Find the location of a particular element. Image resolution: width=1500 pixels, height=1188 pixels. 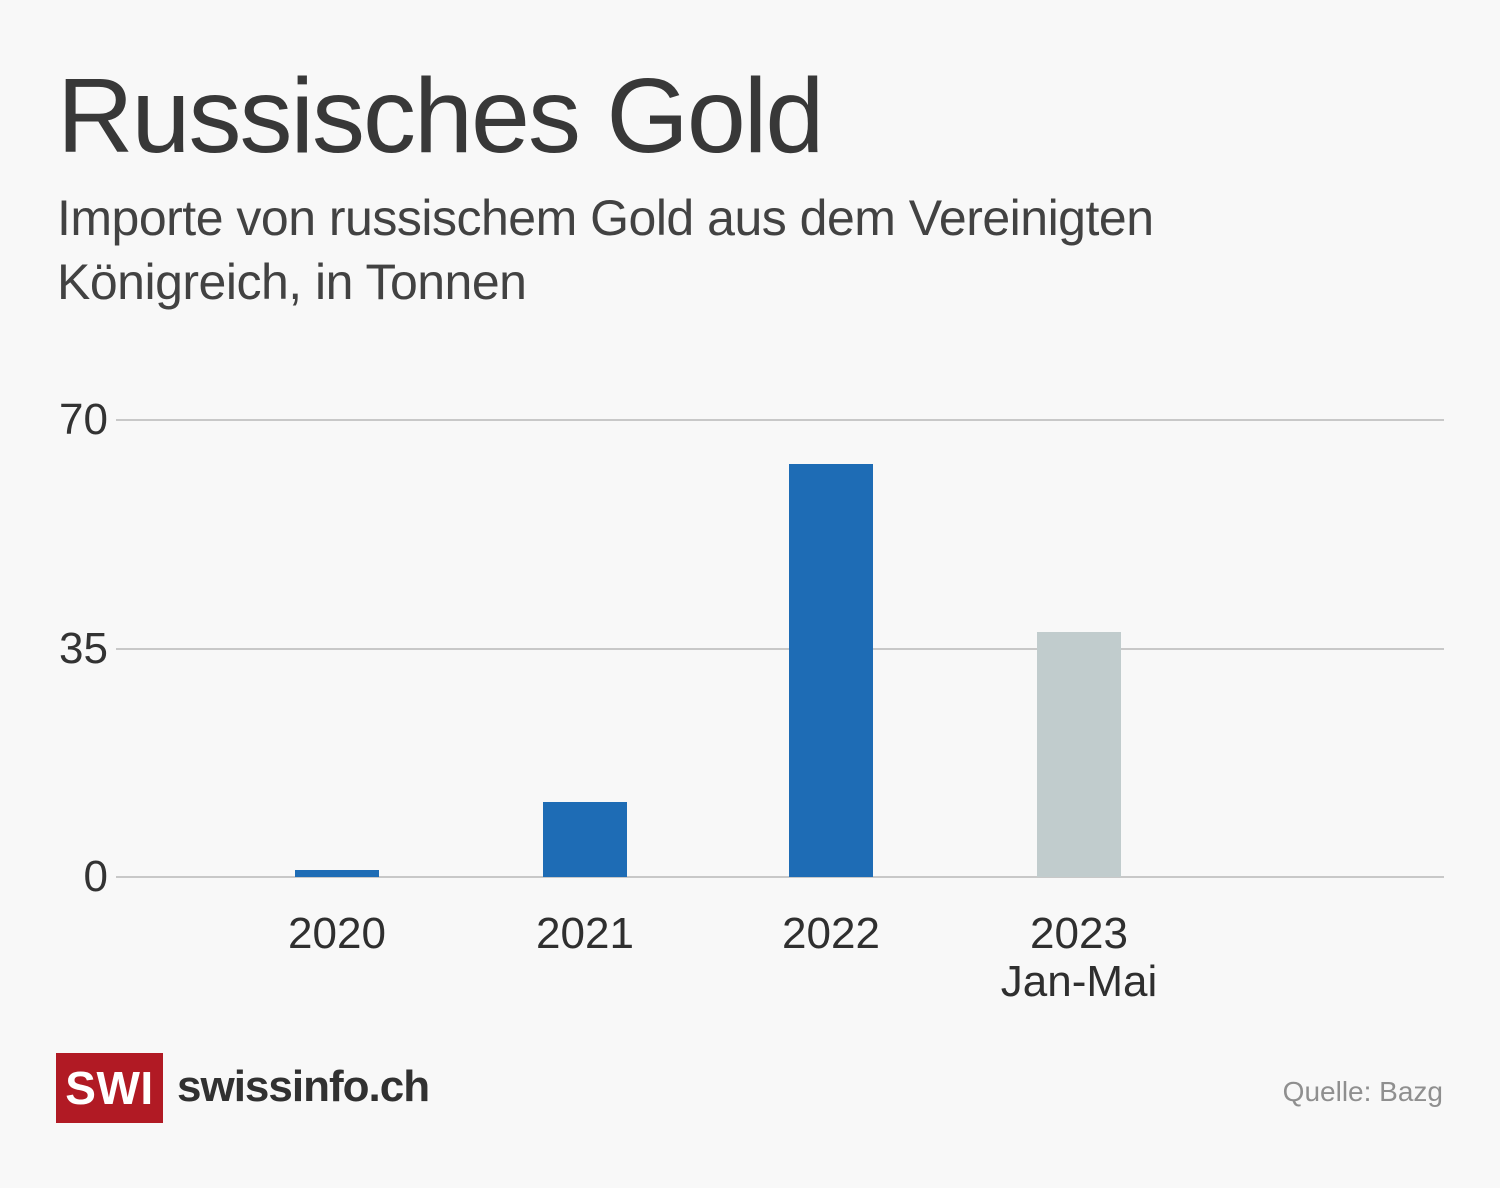

x-axis-label-2020: 2020 is located at coordinates (337, 933).